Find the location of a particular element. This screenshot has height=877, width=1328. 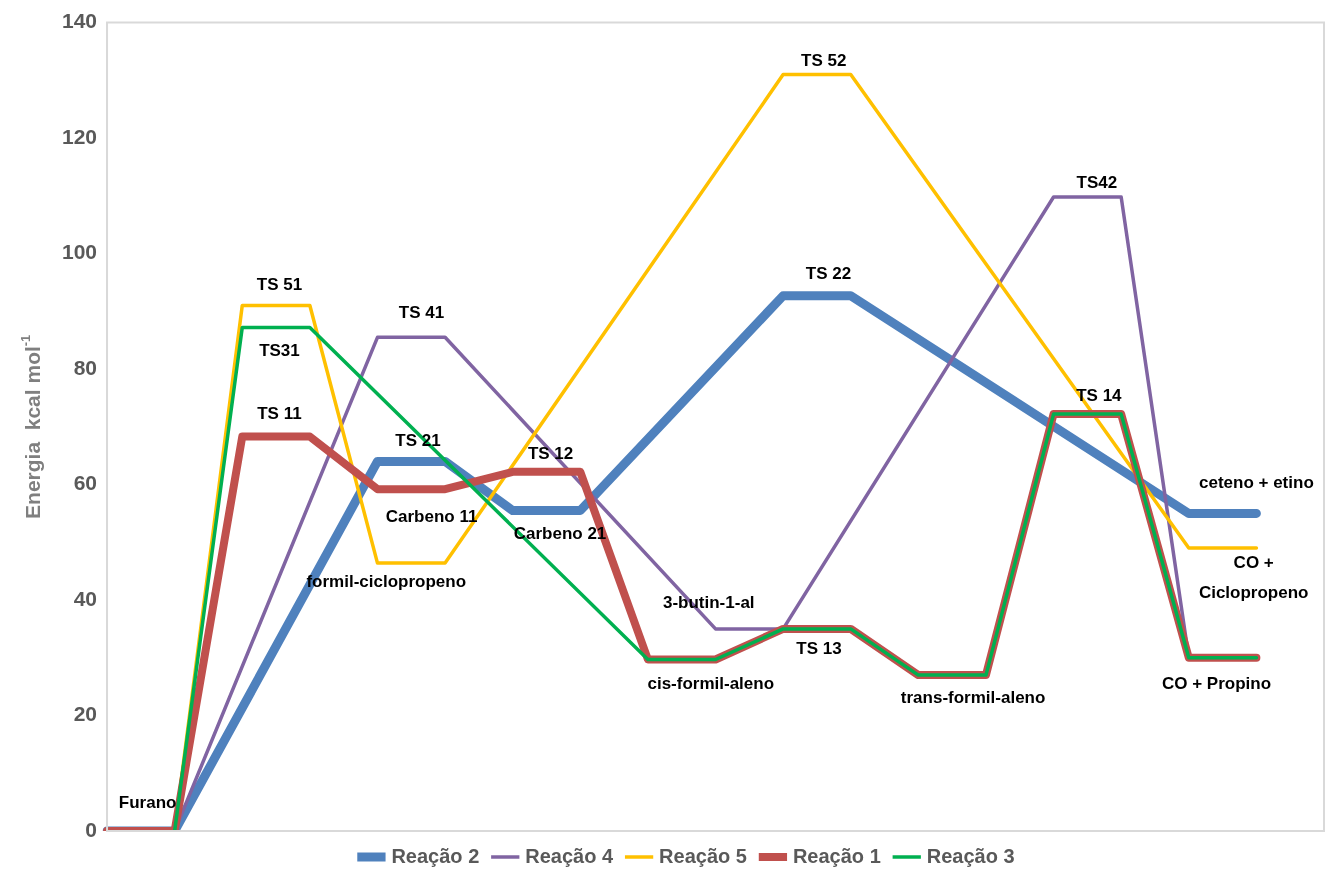

annotation: TS 52 is located at coordinates (824, 61).